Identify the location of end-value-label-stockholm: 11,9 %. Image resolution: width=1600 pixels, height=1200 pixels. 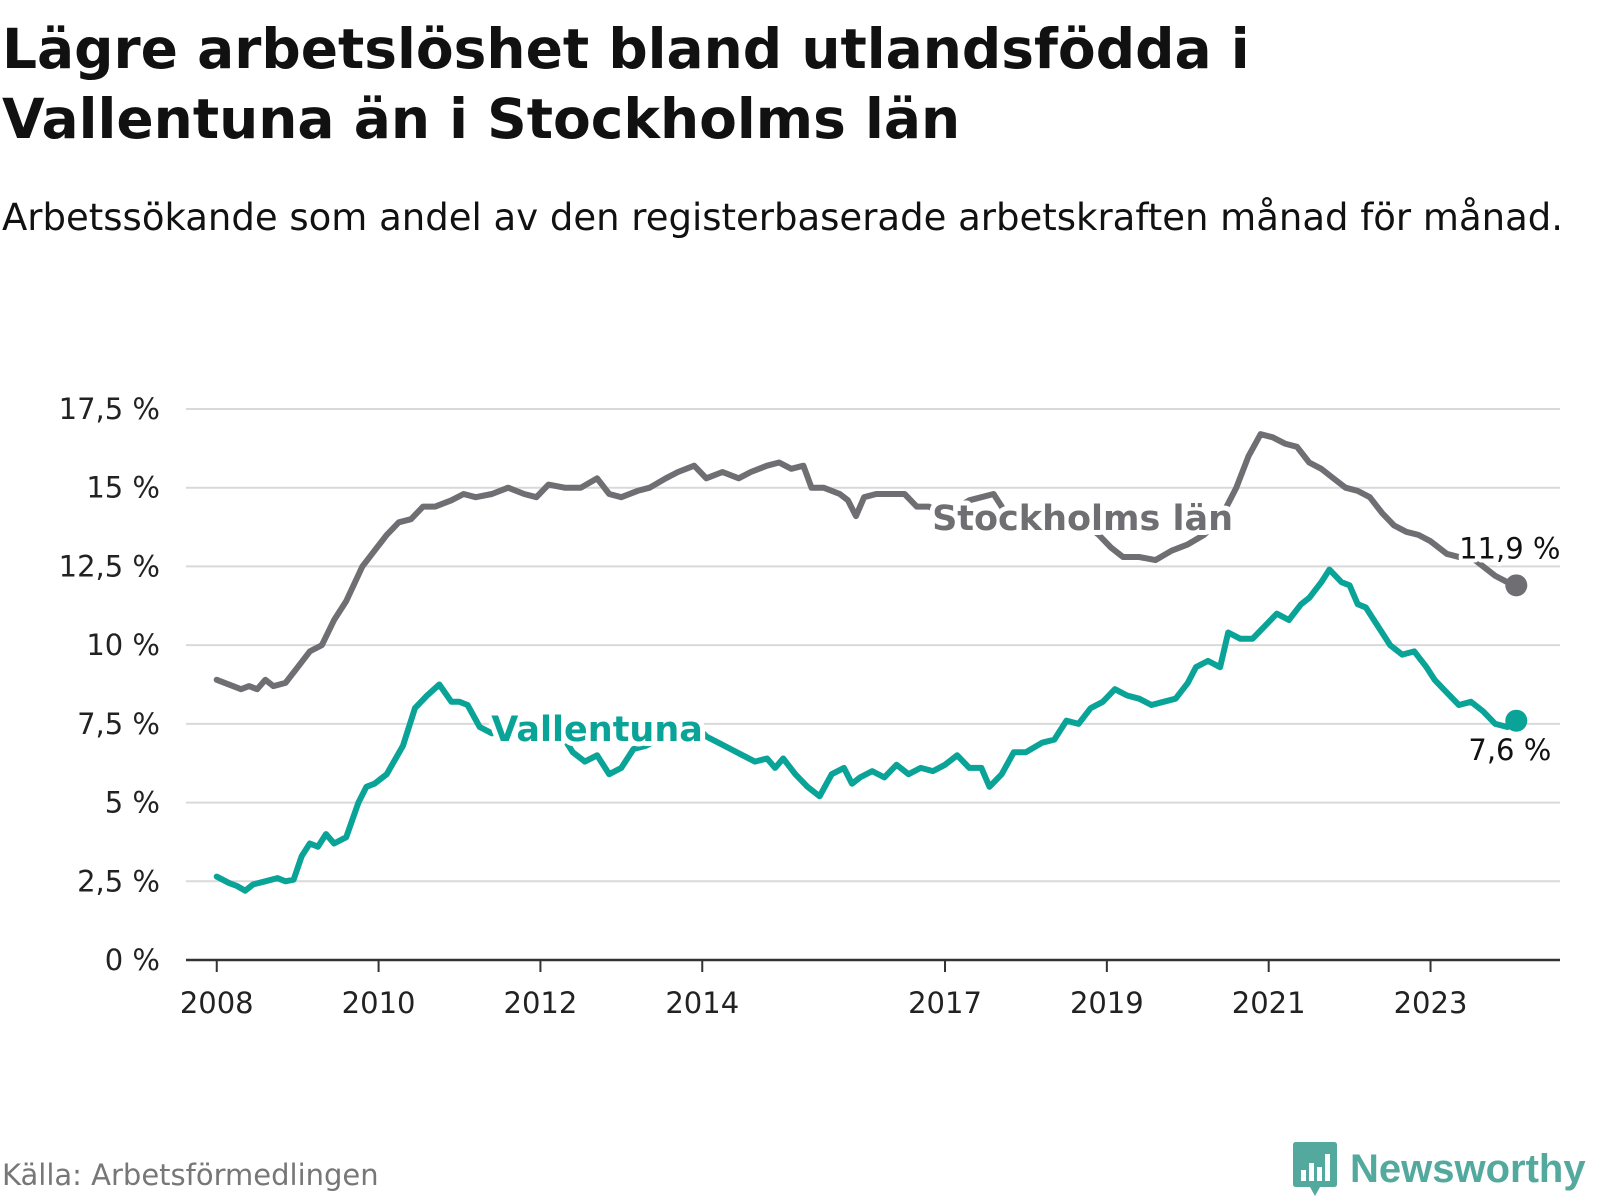
(1509, 549).